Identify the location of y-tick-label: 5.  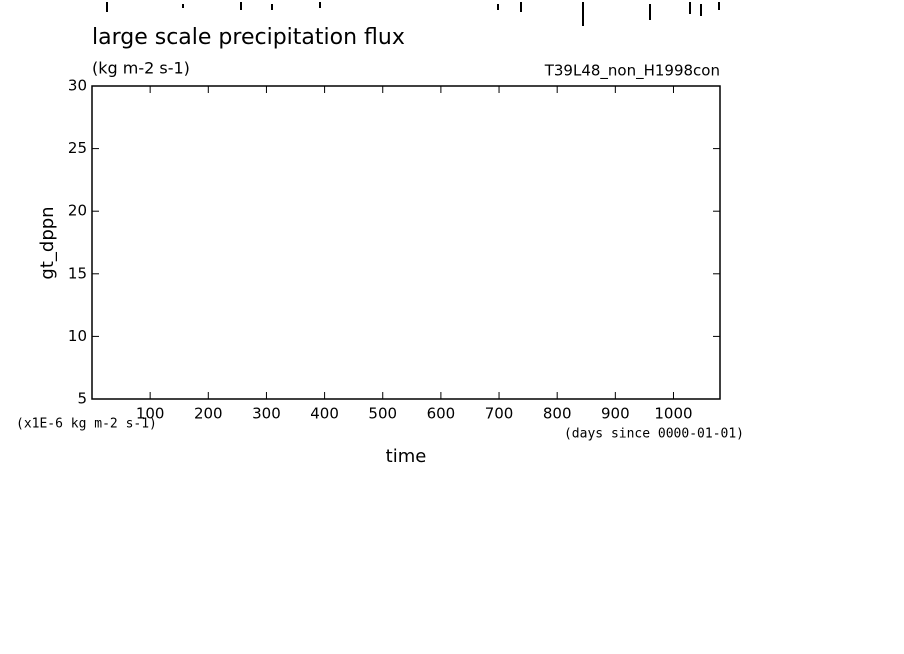
(82, 399).